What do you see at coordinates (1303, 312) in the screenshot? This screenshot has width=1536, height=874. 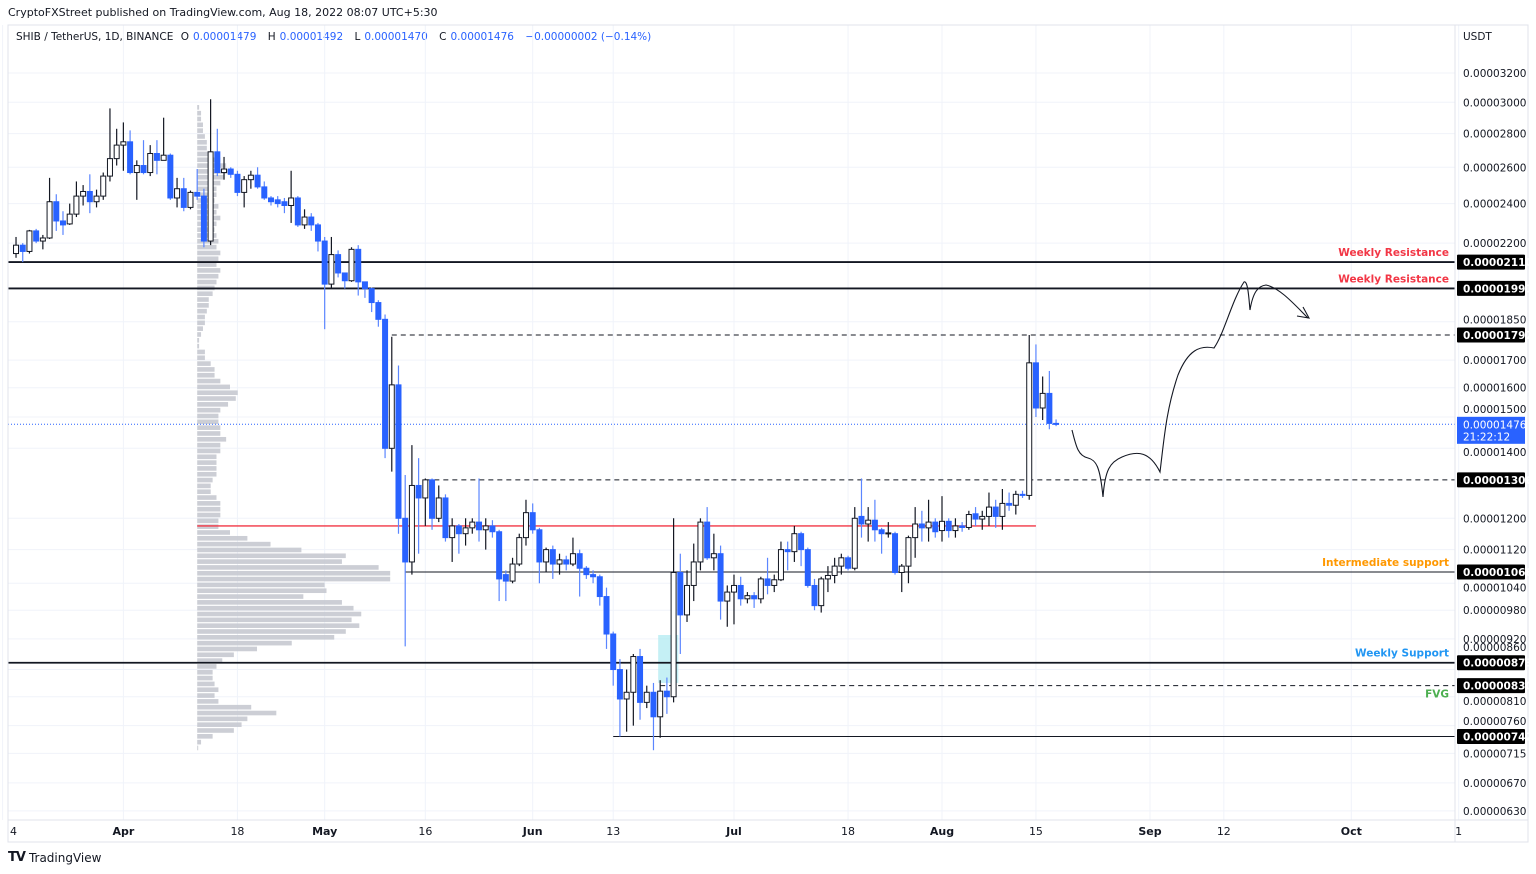 I see `forecast-arrowhead-icon` at bounding box center [1303, 312].